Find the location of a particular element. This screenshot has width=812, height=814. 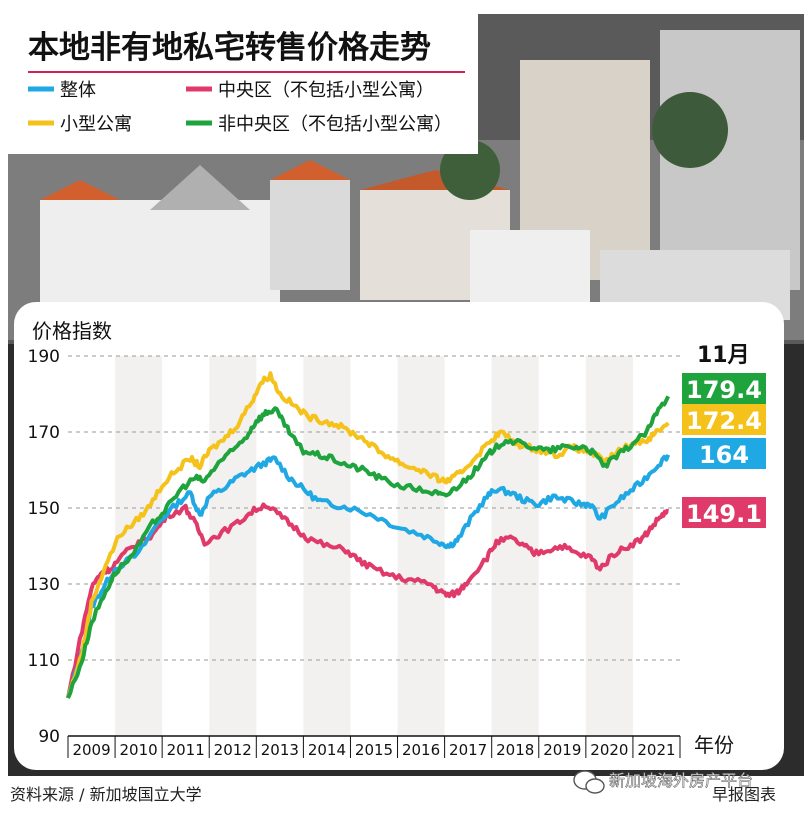

y-tick-label: 190 is located at coordinates (44, 357).